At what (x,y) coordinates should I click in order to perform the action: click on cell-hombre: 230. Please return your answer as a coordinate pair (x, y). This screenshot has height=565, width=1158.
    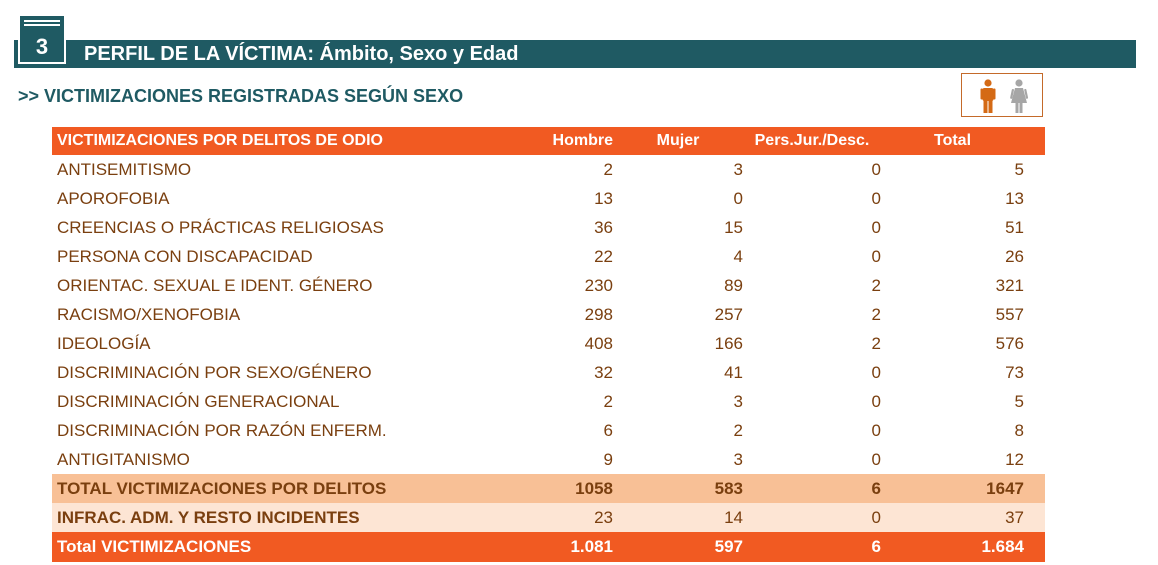
    Looking at the image, I should click on (598, 285).